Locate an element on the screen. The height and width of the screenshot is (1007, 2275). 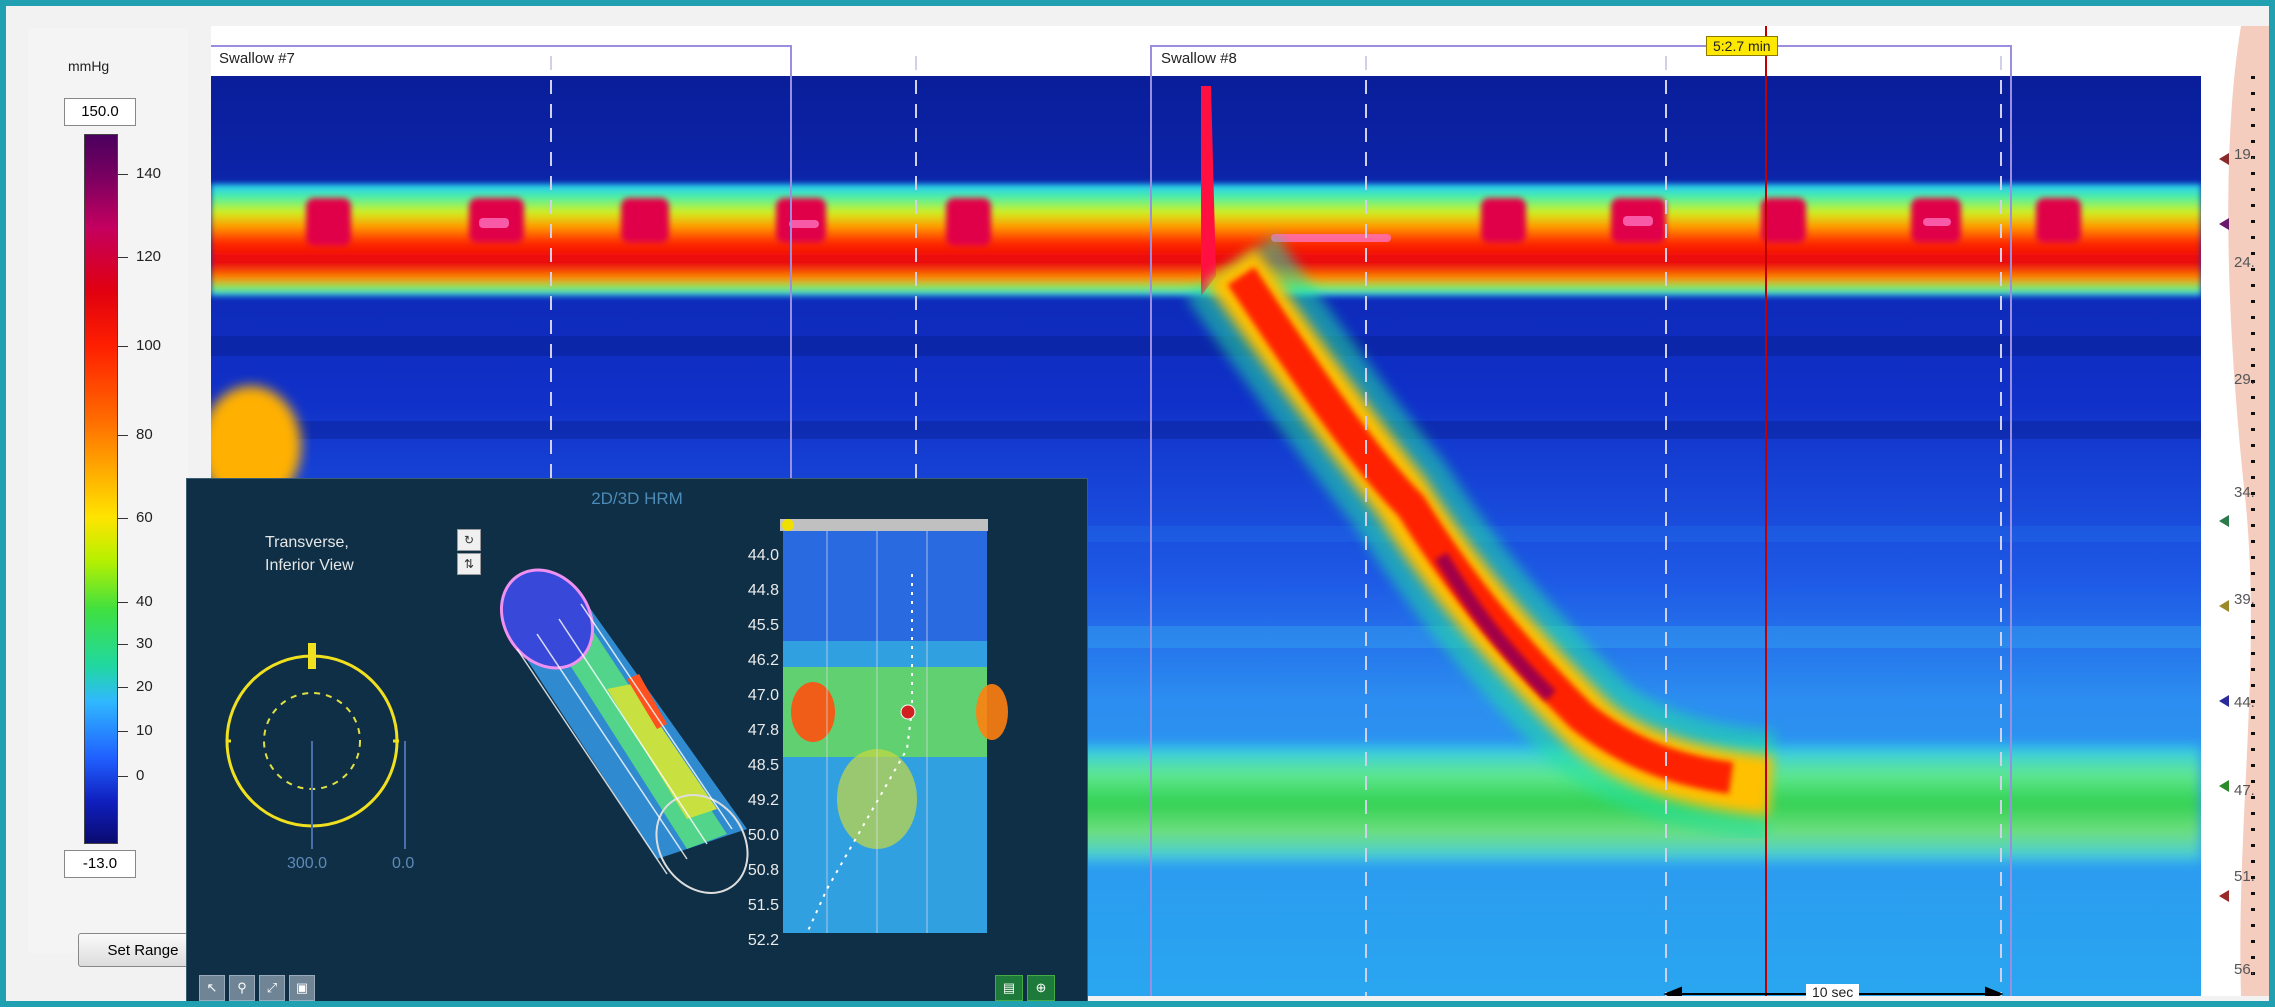
expand-tool-icon: ⤢ is located at coordinates (272, 988).